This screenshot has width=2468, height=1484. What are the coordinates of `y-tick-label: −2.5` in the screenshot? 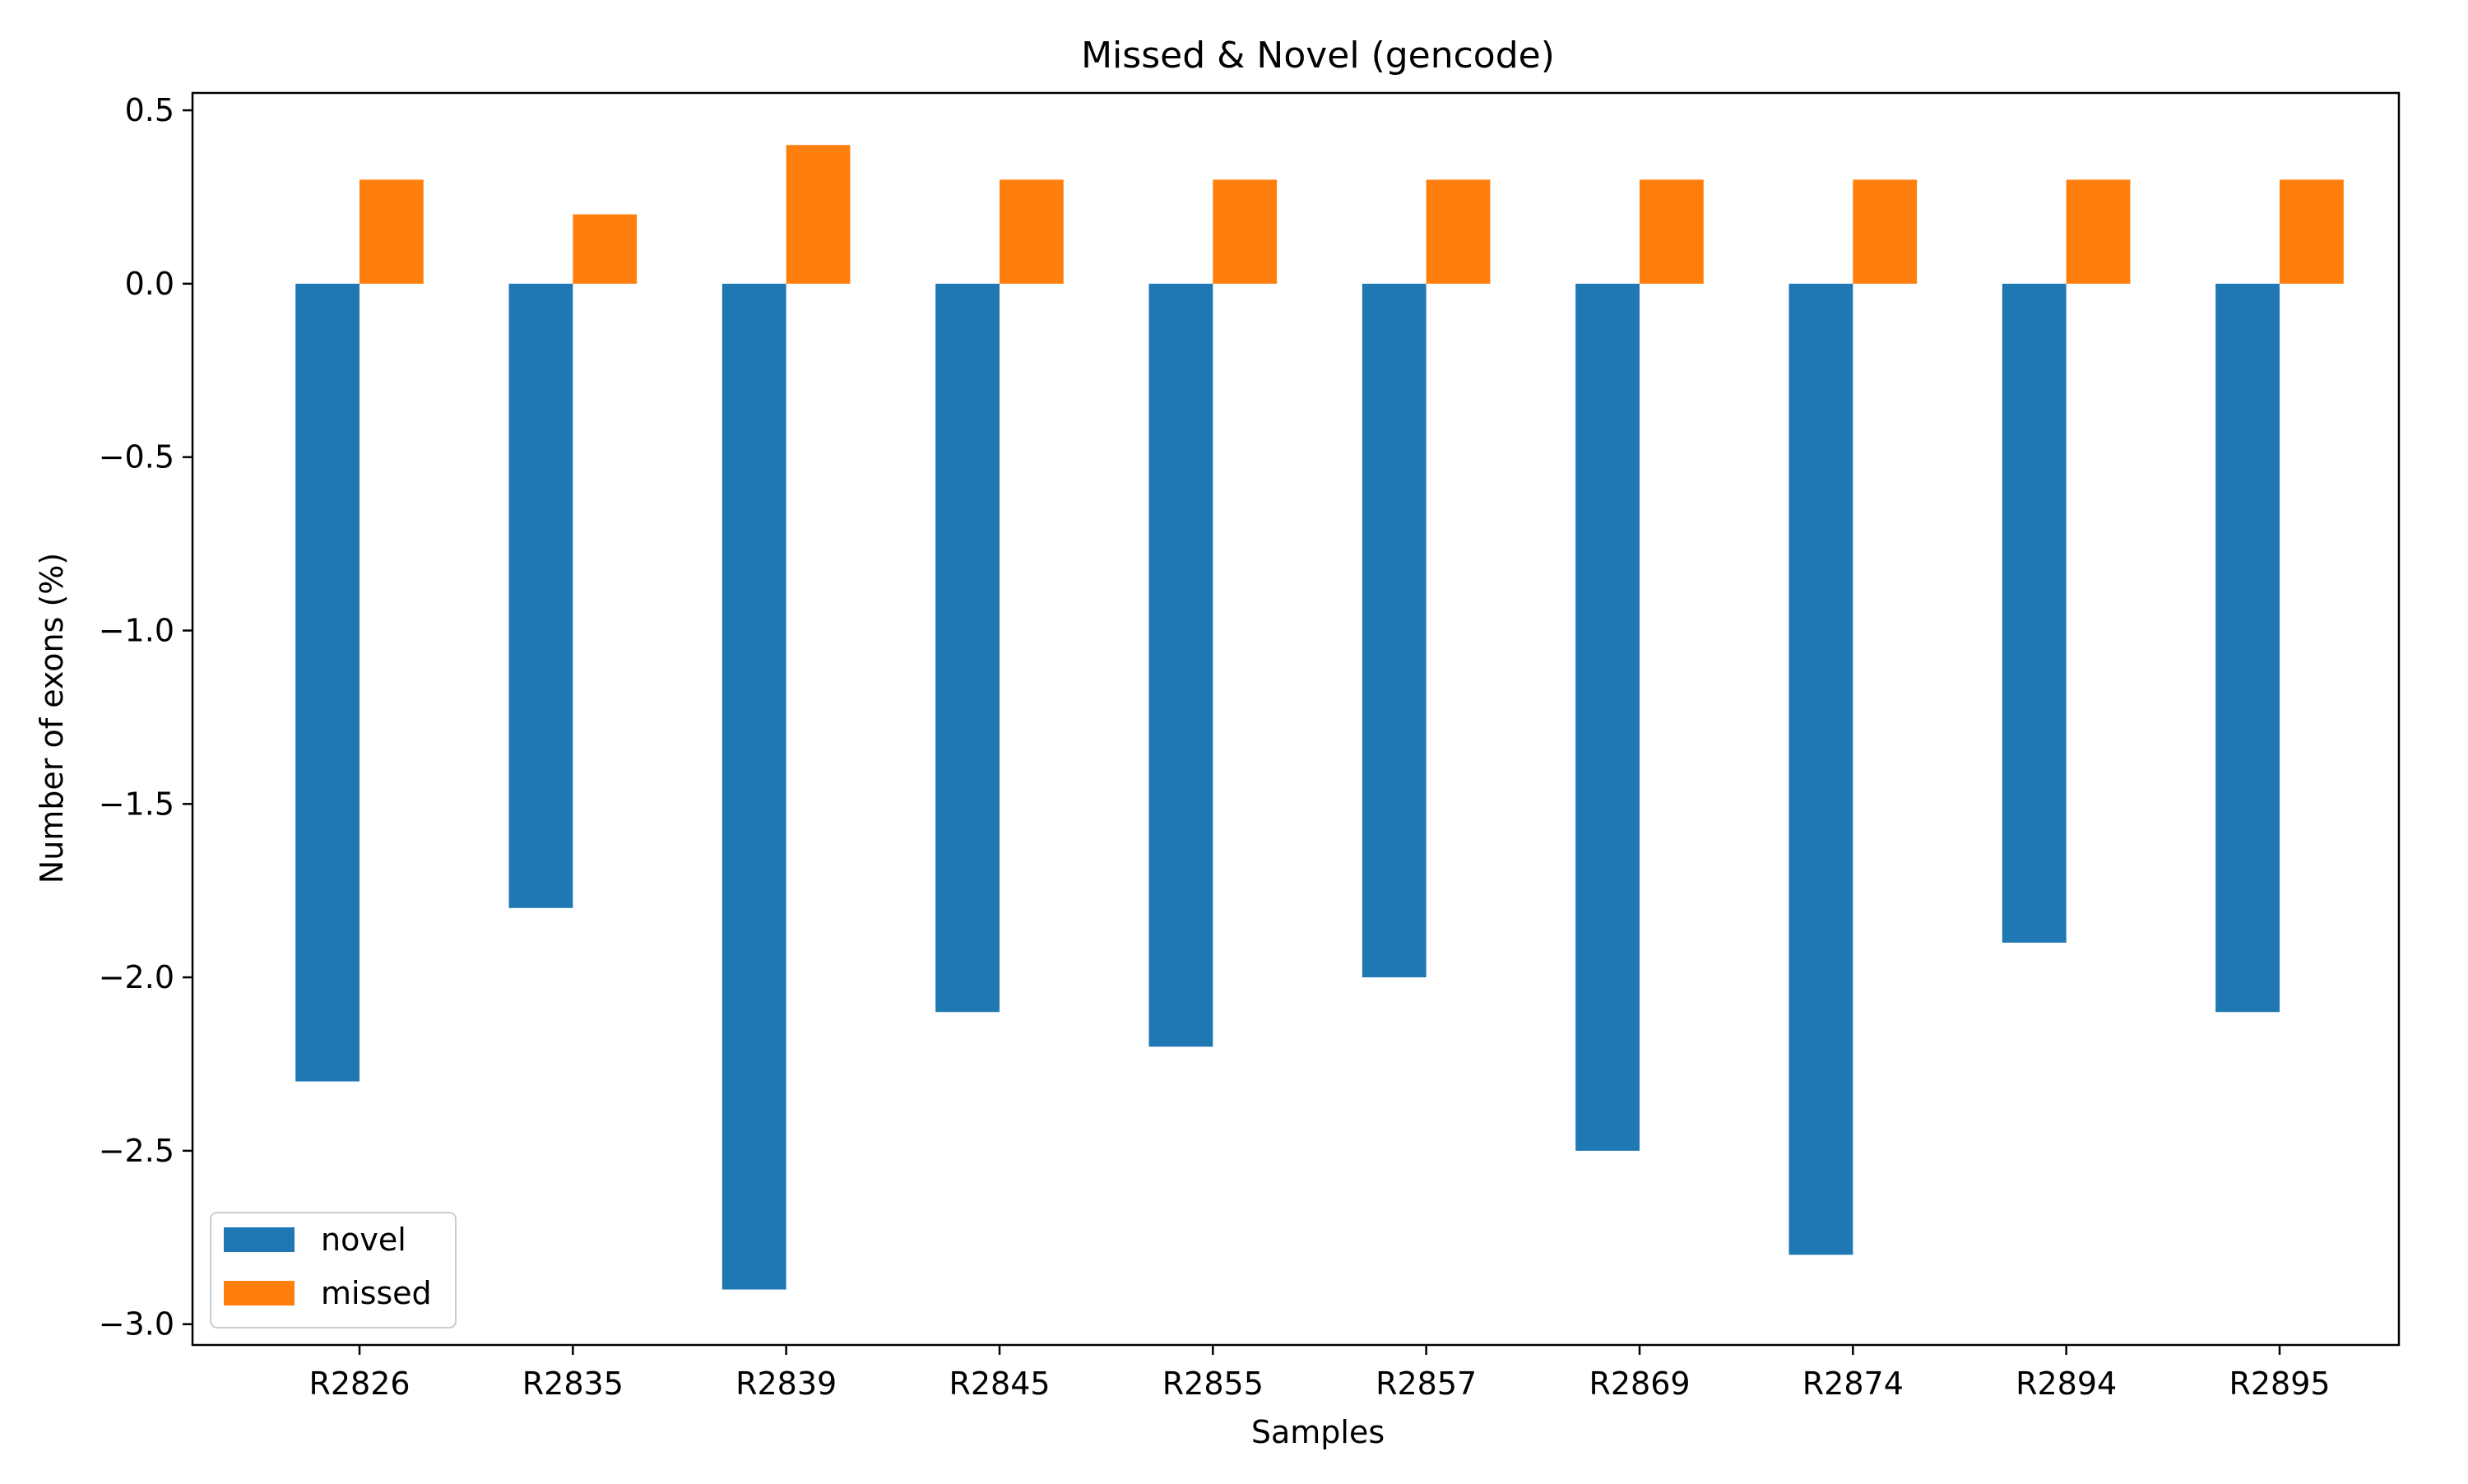 It's located at (136, 1151).